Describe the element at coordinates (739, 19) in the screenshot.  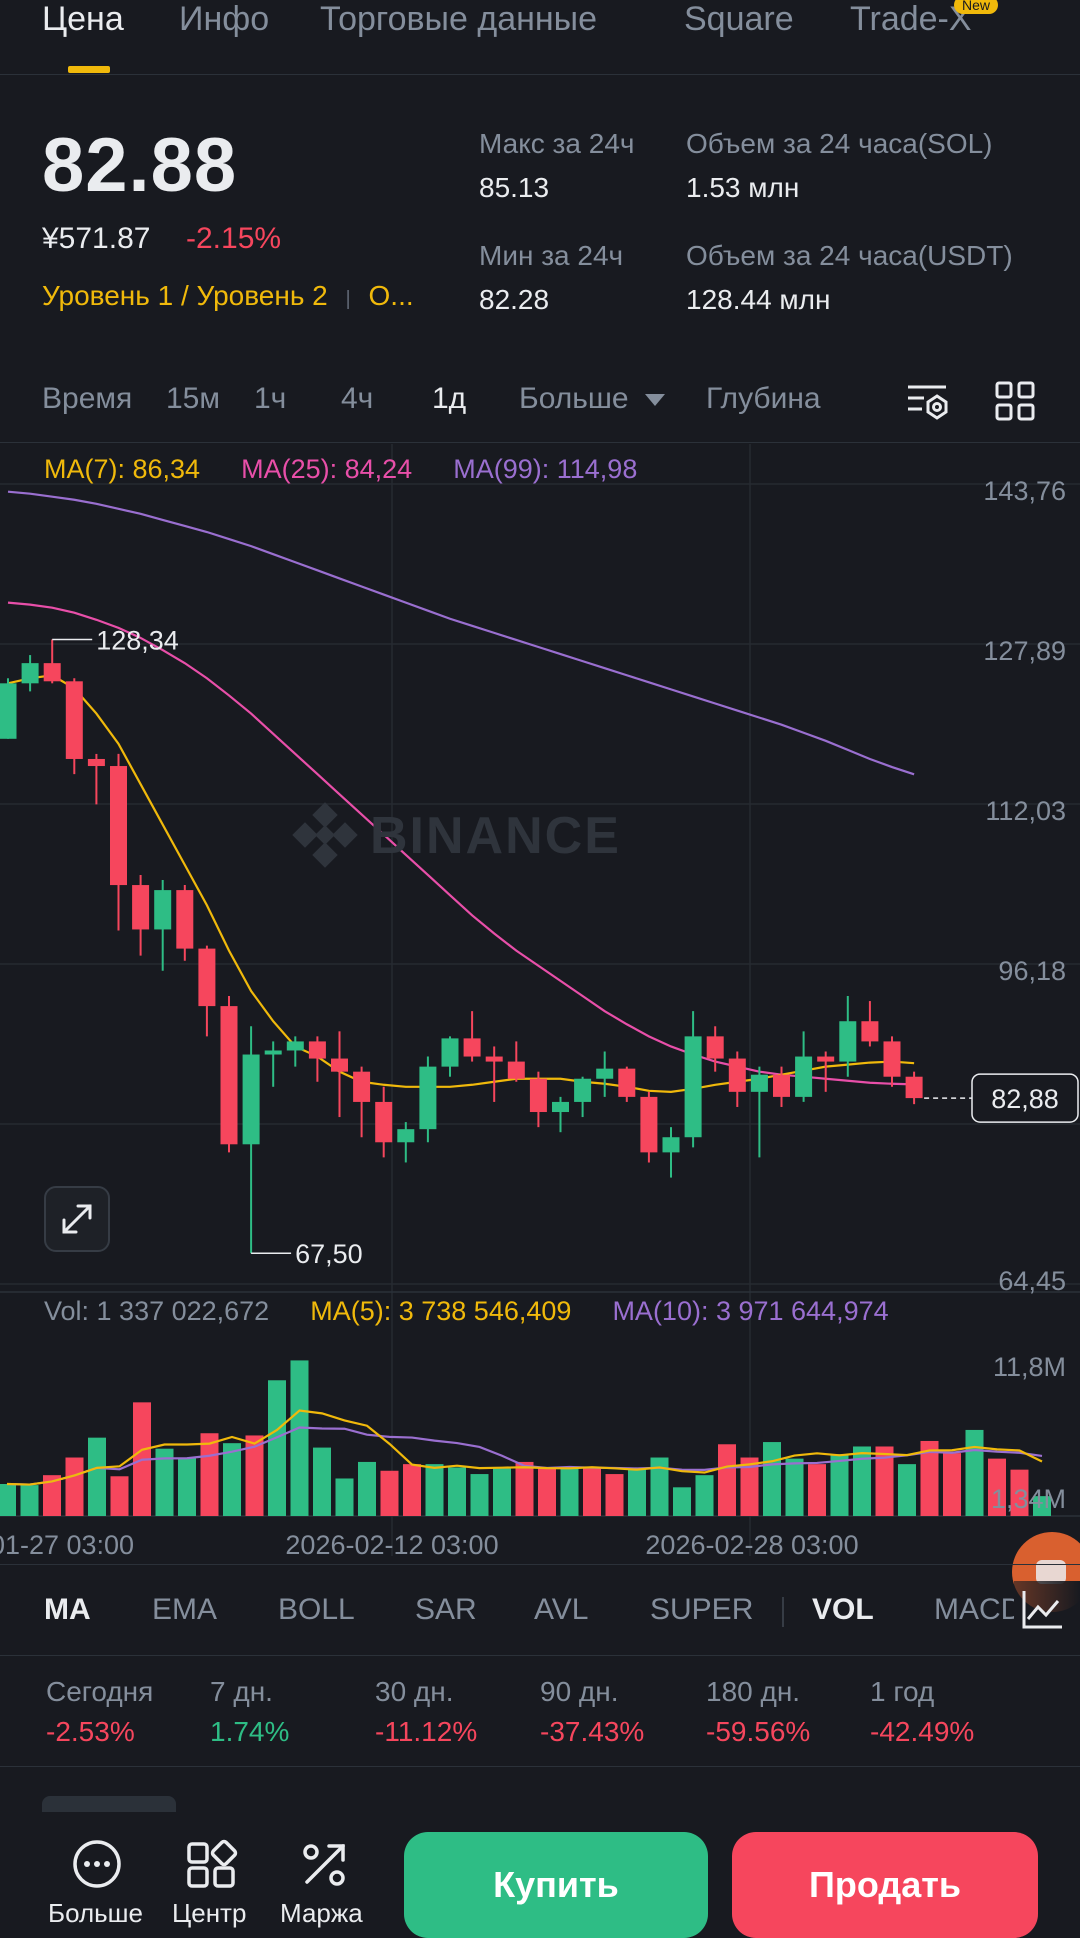
I see `tab-square: Square` at that location.